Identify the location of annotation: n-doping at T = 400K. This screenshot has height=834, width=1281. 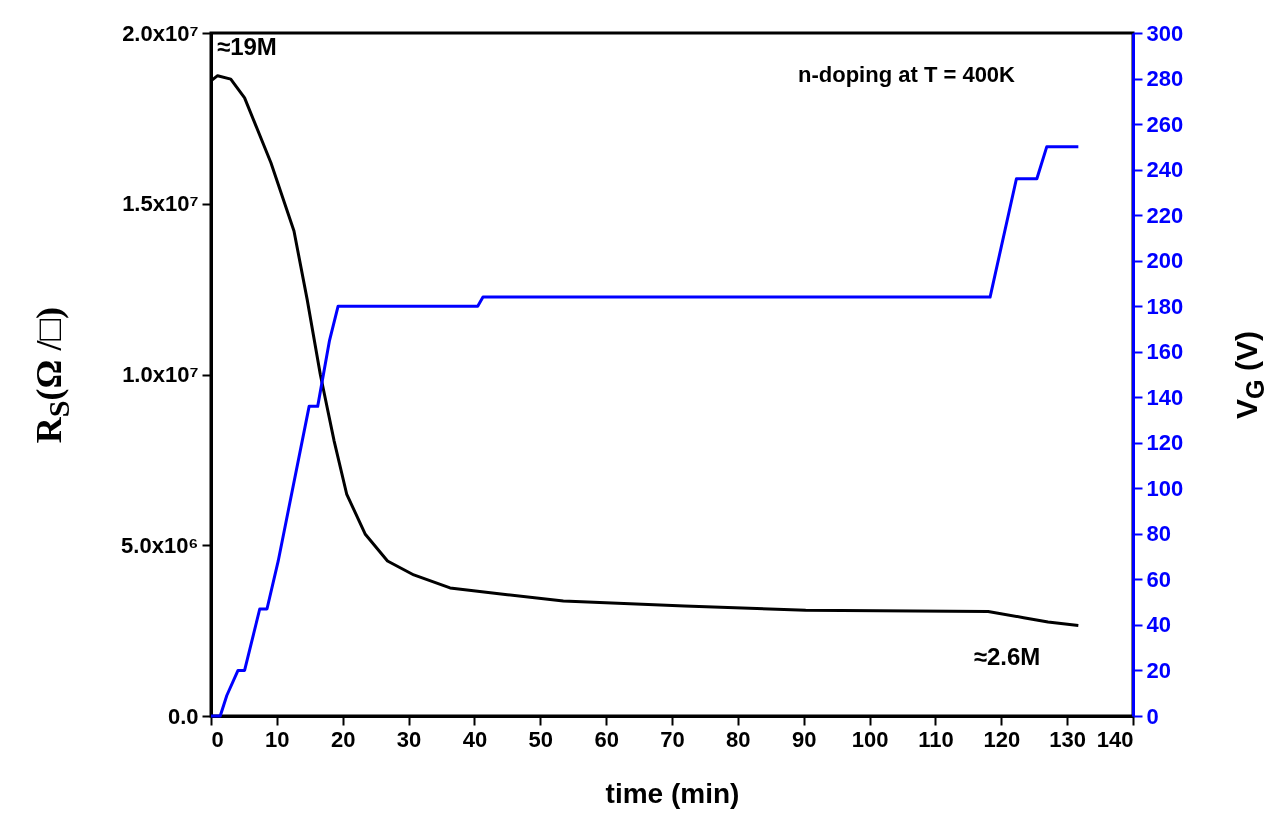
(907, 74).